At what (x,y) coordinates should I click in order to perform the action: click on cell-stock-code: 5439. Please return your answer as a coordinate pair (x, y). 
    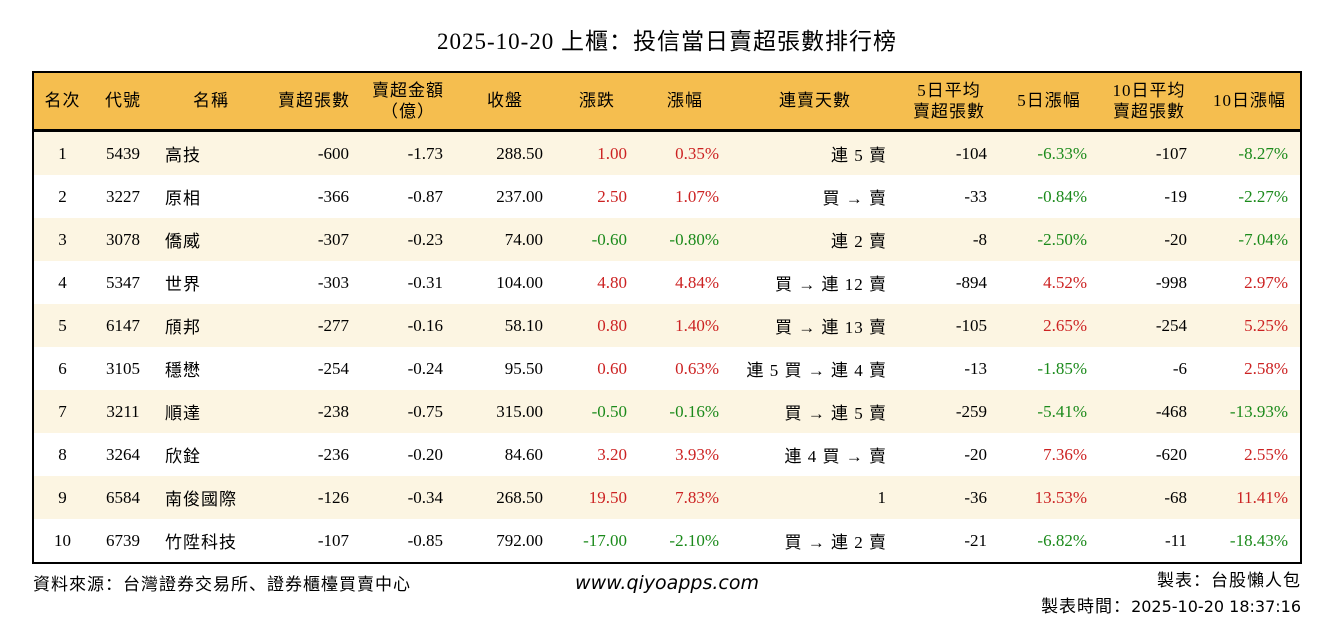
    Looking at the image, I should click on (123, 153).